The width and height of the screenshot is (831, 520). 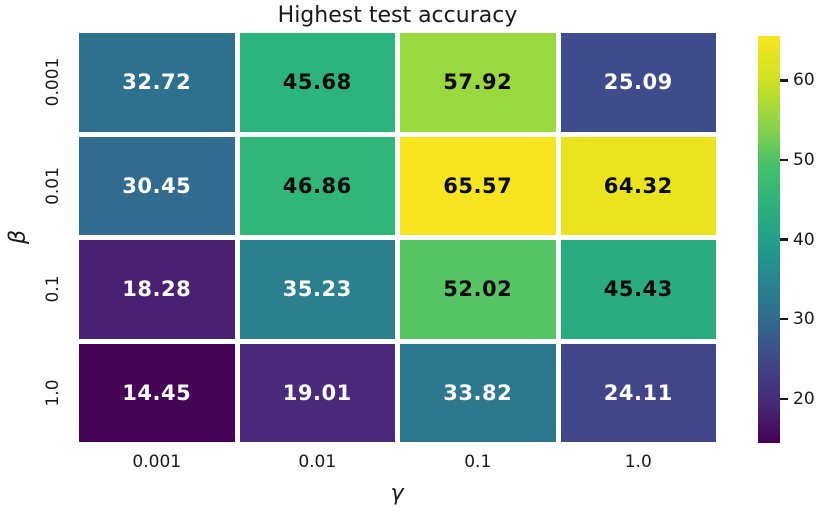 I want to click on colorbar-tick-label: 60, so click(x=804, y=80).